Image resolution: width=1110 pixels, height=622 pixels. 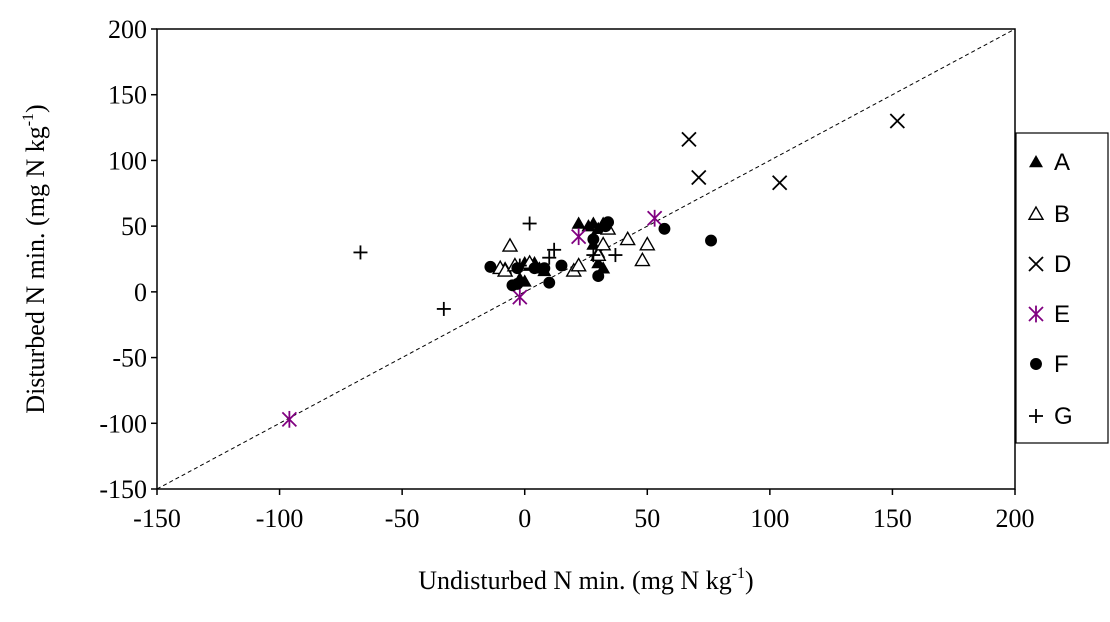 I want to click on legend-symbol-d, so click(x=1036, y=264).